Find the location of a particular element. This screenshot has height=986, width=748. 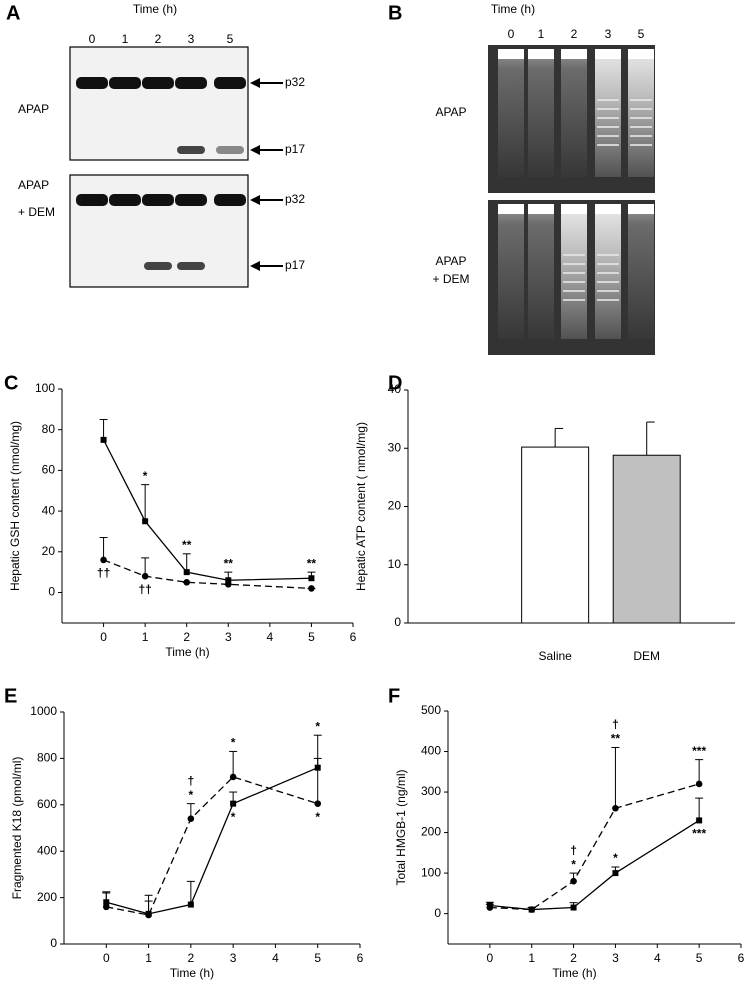

y-tick-label: 10 is located at coordinates (395, 564).